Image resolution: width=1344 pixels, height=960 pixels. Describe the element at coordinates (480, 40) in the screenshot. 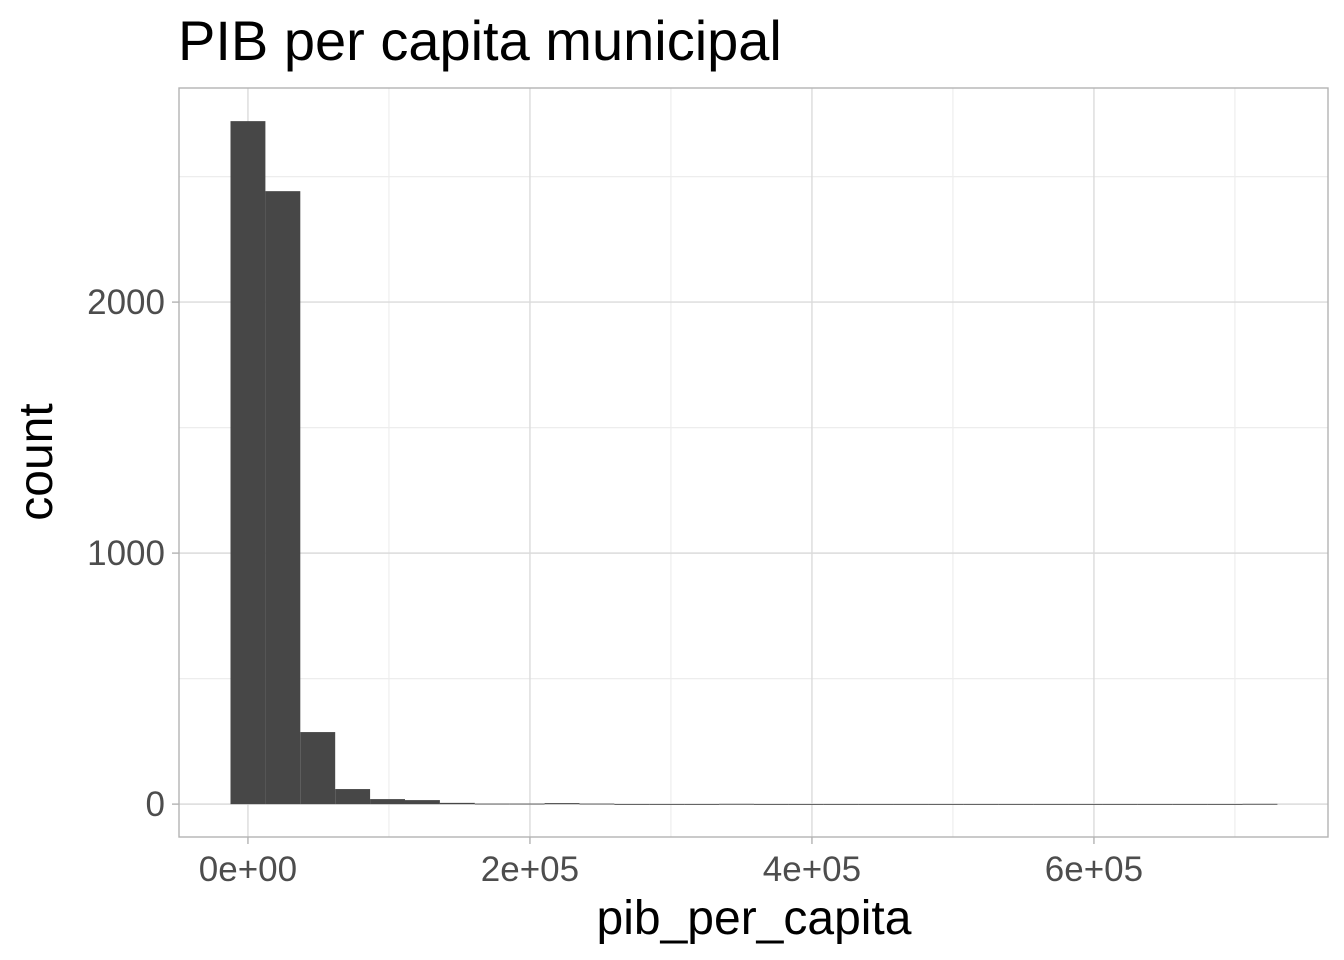

I see `chart-title: PIB per capita municipal` at that location.